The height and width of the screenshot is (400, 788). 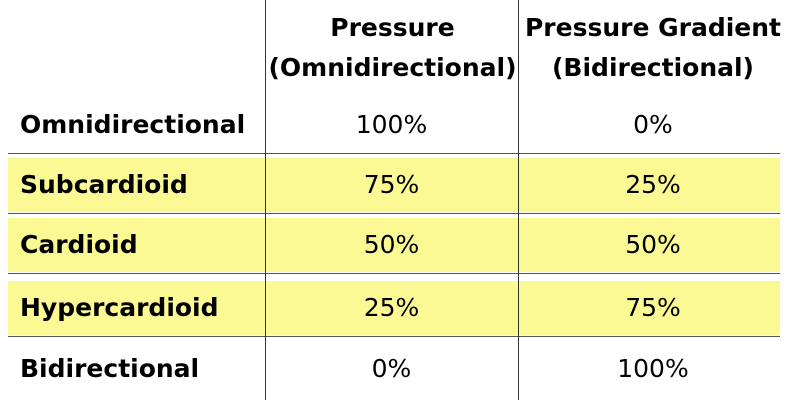 What do you see at coordinates (653, 184) in the screenshot?
I see `gradient-value: 25%` at bounding box center [653, 184].